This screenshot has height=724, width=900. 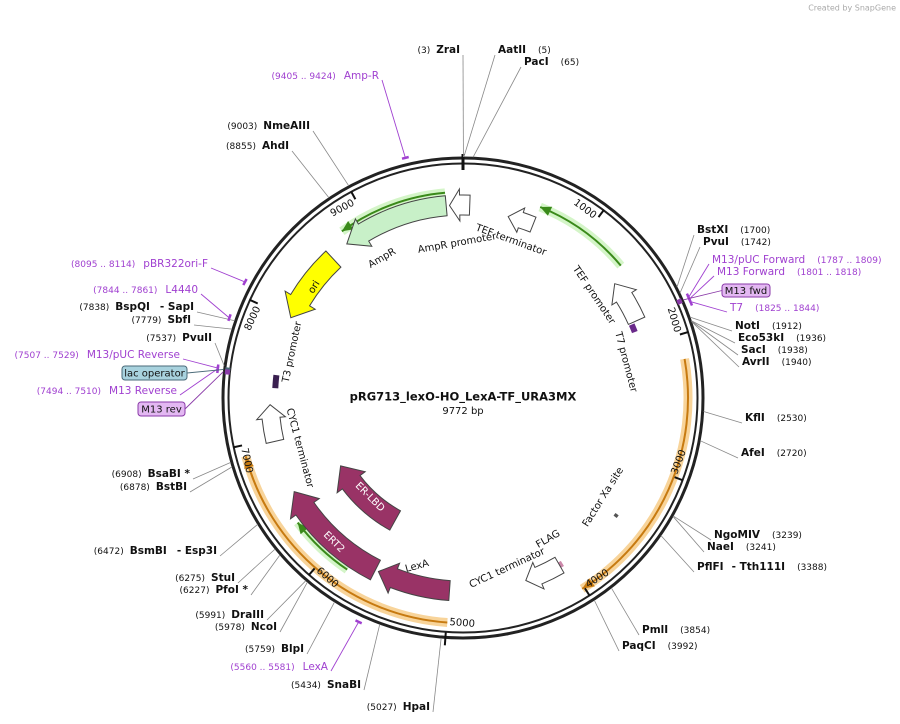 What do you see at coordinates (260, 650) in the screenshot?
I see `site-position: (5759)` at bounding box center [260, 650].